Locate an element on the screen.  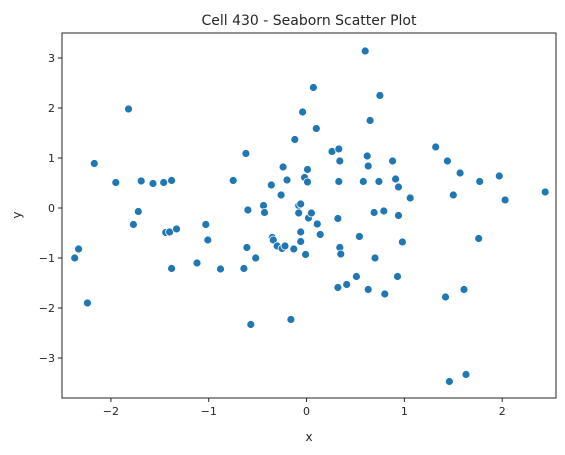
y-axis-label: y is located at coordinates (17, 214).